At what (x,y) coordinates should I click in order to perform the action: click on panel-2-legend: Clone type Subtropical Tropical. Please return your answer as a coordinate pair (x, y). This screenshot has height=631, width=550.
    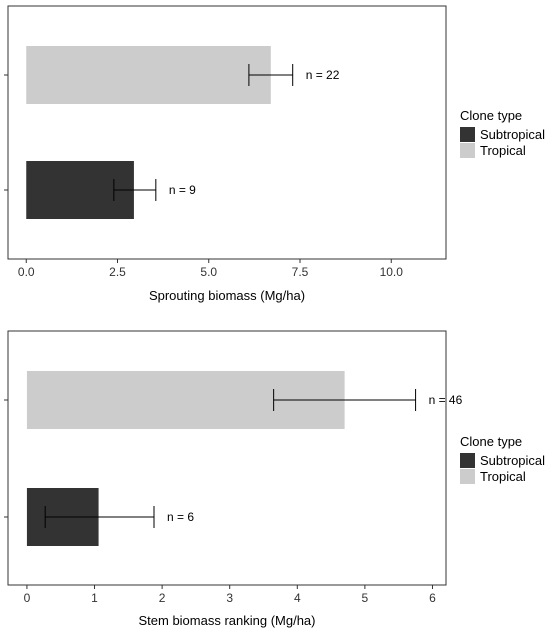
    Looking at the image, I should click on (502, 459).